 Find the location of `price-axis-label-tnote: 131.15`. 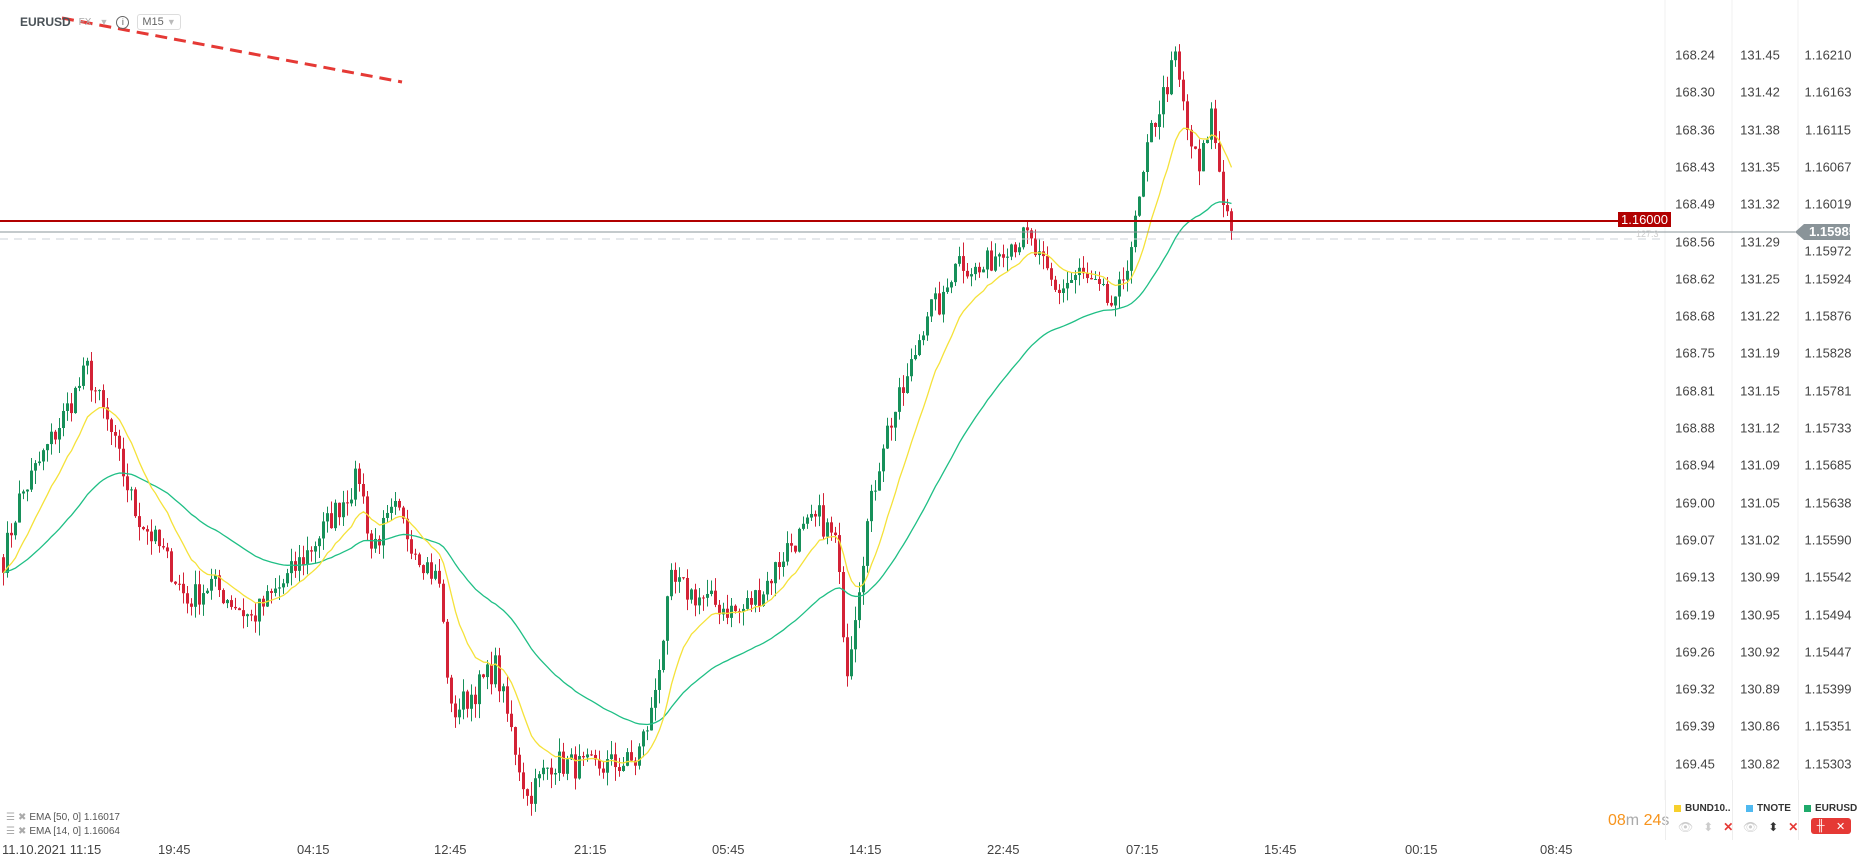

price-axis-label-tnote: 131.15 is located at coordinates (1760, 391).